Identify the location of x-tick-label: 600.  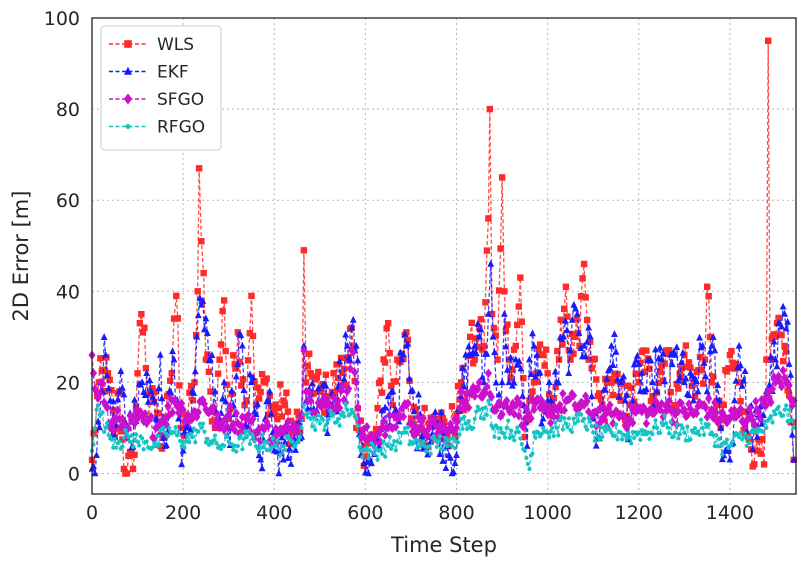
(365, 513).